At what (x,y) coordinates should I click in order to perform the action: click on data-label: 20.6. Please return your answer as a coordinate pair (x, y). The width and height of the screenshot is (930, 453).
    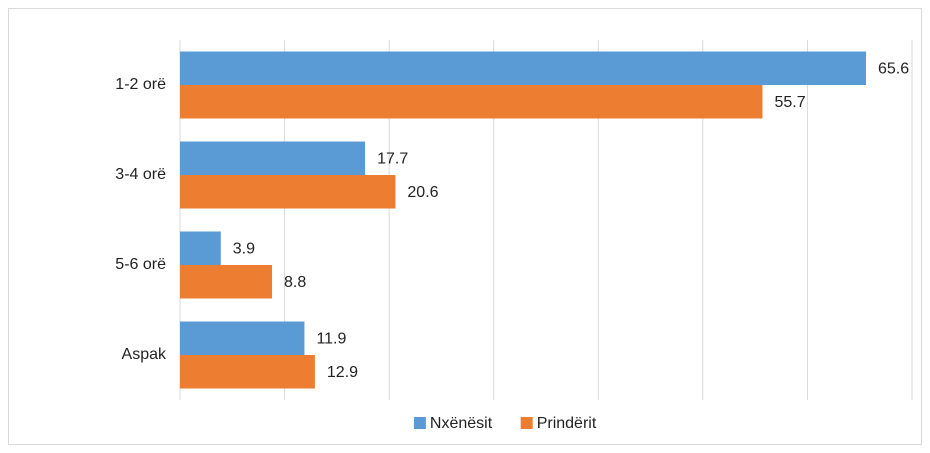
    Looking at the image, I should click on (422, 192).